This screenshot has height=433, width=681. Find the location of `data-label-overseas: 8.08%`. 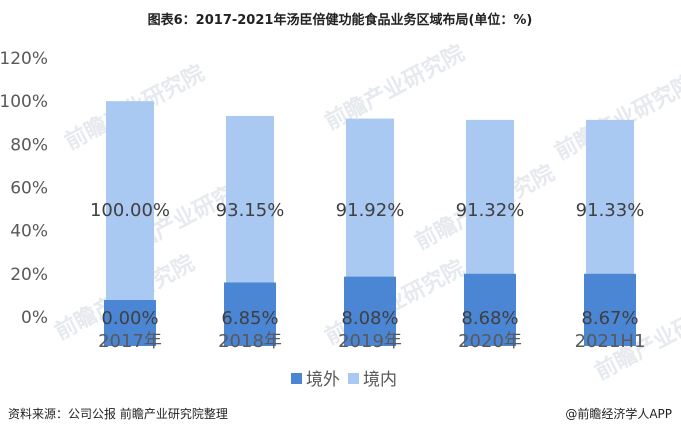

data-label-overseas: 8.08% is located at coordinates (369, 318).